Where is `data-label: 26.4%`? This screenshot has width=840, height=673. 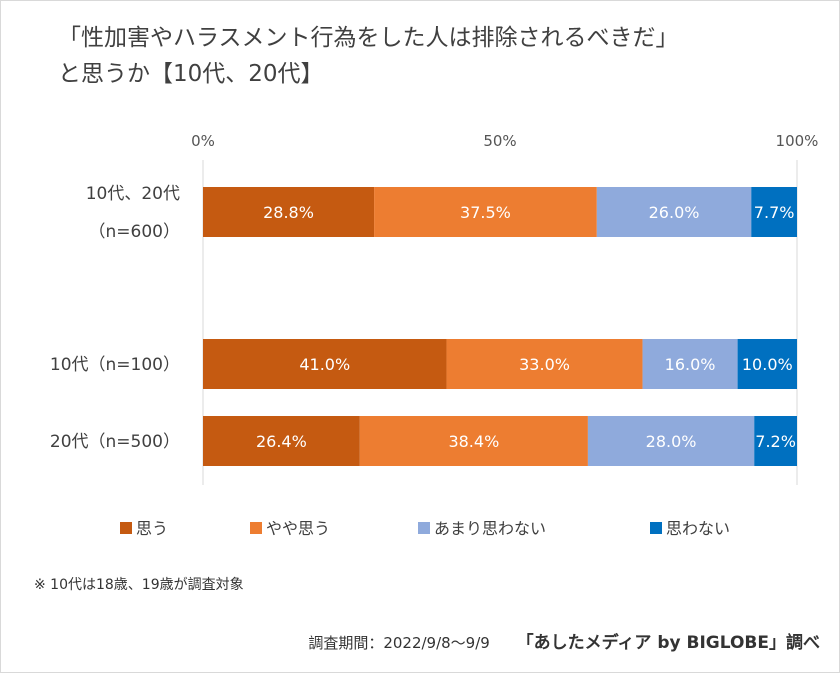
data-label: 26.4% is located at coordinates (281, 441).